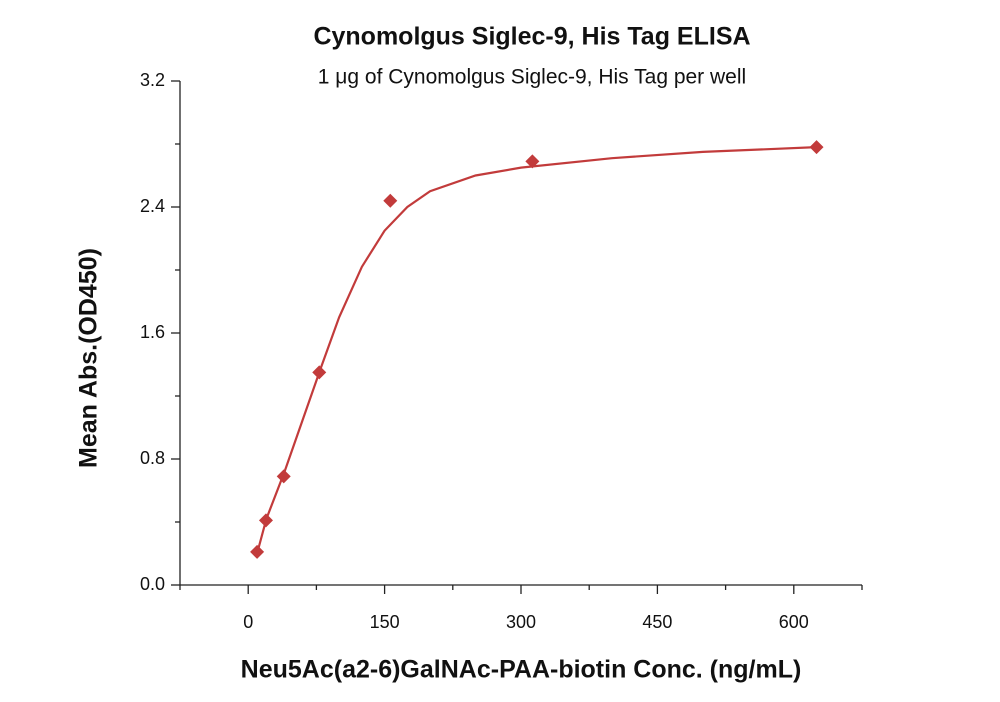 The height and width of the screenshot is (702, 1000). I want to click on y-tick-label: 0.0, so click(152, 584).